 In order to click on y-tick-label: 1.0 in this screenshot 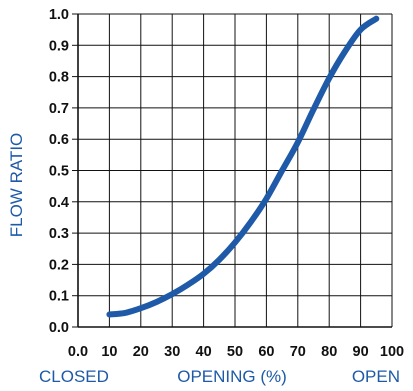, I will do `click(59, 15)`.